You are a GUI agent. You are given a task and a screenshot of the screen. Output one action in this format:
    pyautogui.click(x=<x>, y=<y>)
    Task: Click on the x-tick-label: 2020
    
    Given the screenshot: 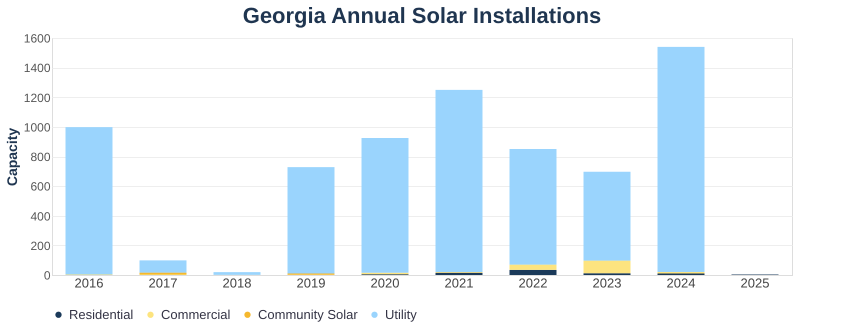 What is the action you would take?
    pyautogui.click(x=385, y=283)
    